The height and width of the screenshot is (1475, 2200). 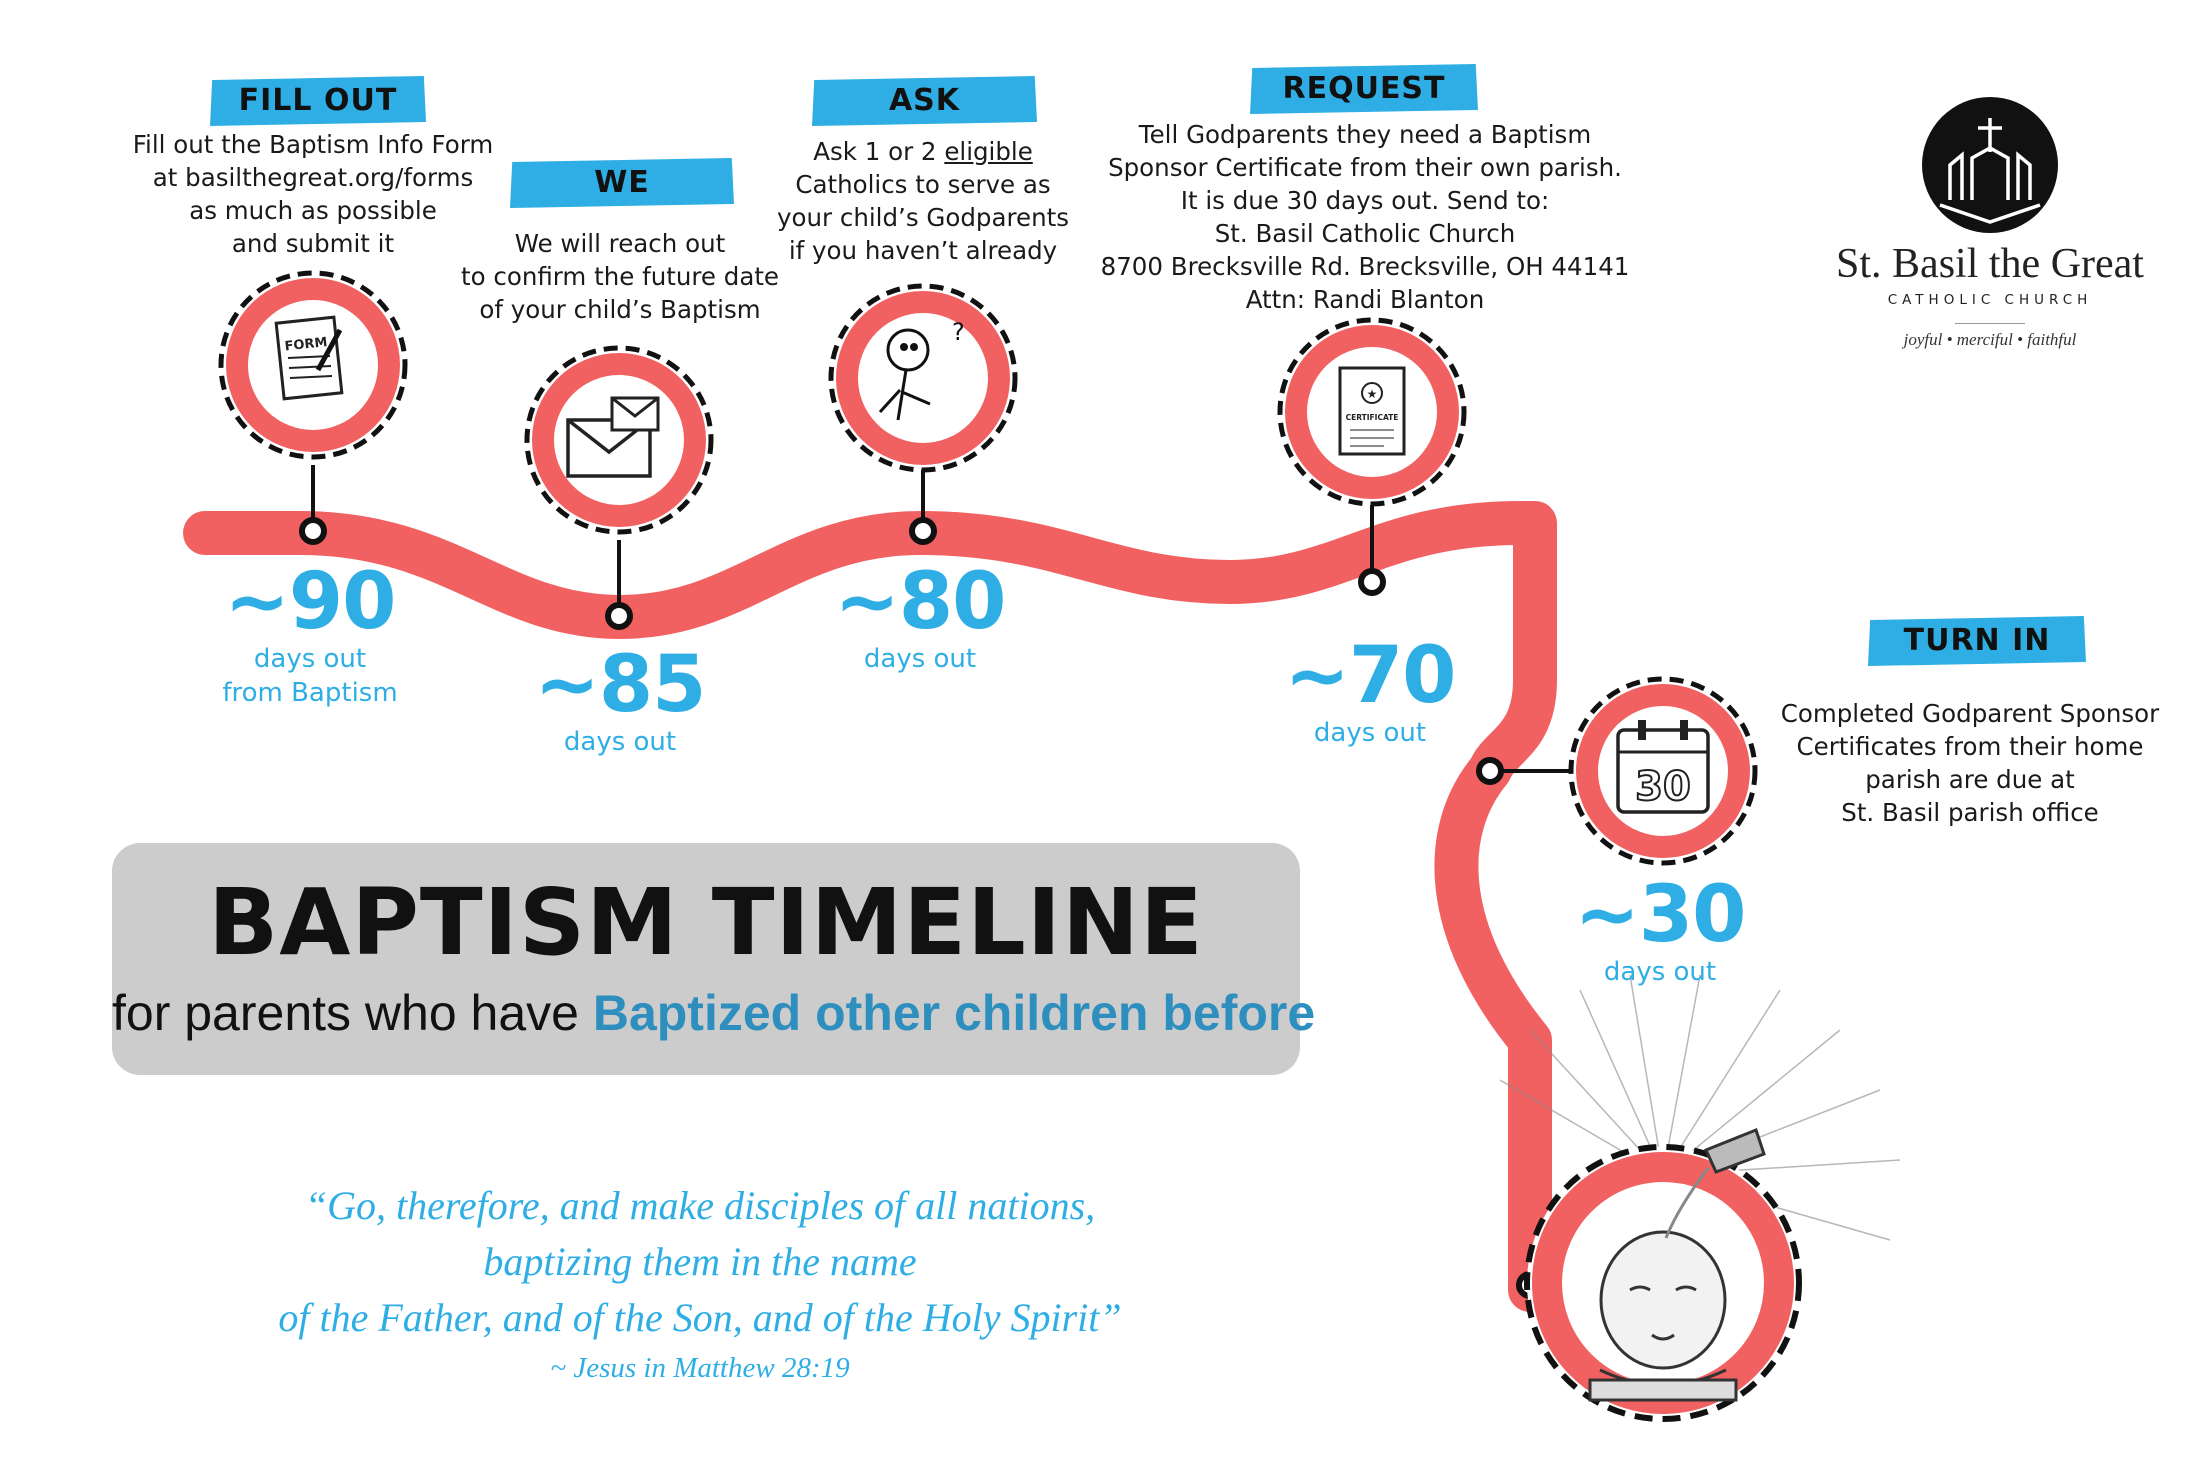 What do you see at coordinates (1365, 233) in the screenshot?
I see `step-text-line: St. Basil Catholic Church` at bounding box center [1365, 233].